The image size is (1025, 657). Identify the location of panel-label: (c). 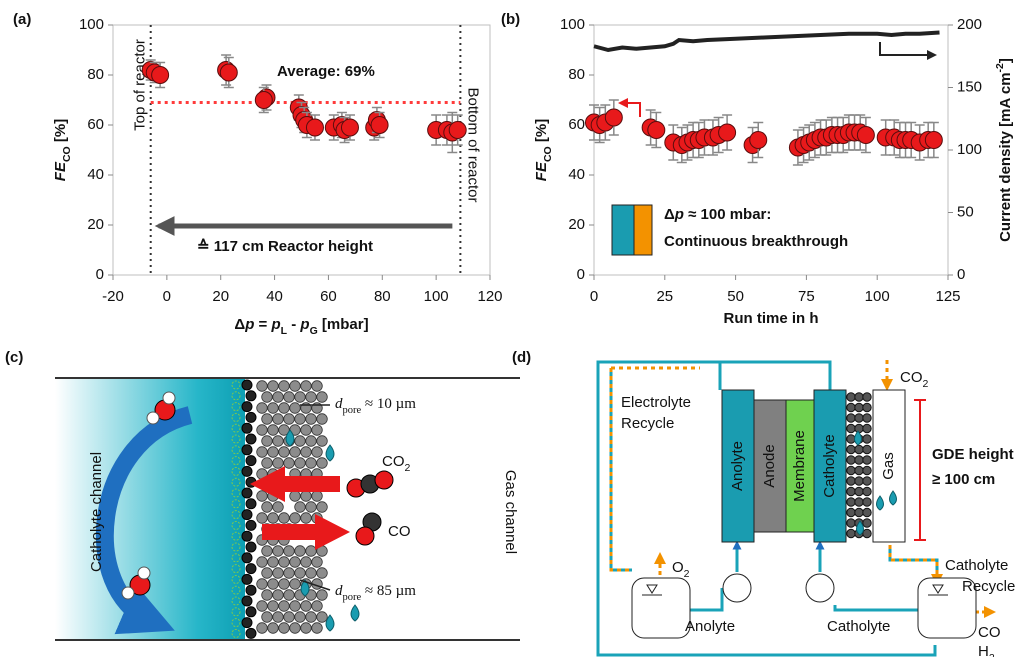
(14, 357).